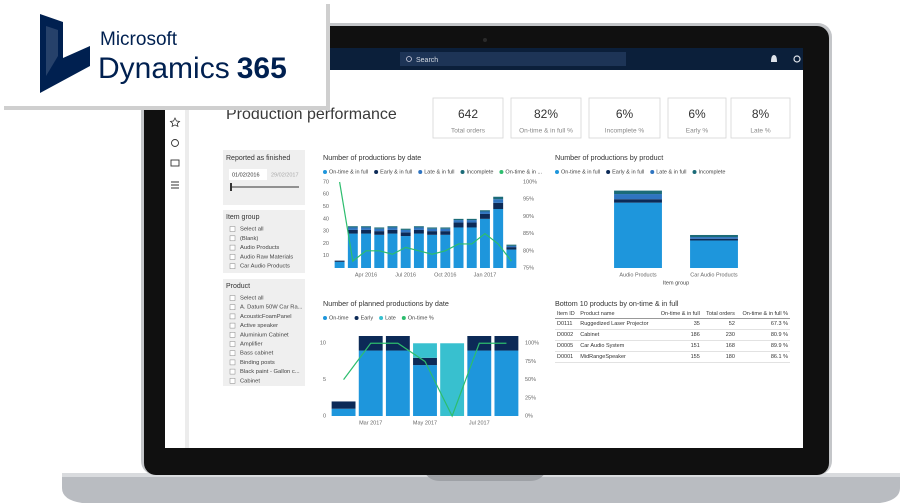 Image resolution: width=906 pixels, height=503 pixels. I want to click on legend-label: Early & in full, so click(628, 172).